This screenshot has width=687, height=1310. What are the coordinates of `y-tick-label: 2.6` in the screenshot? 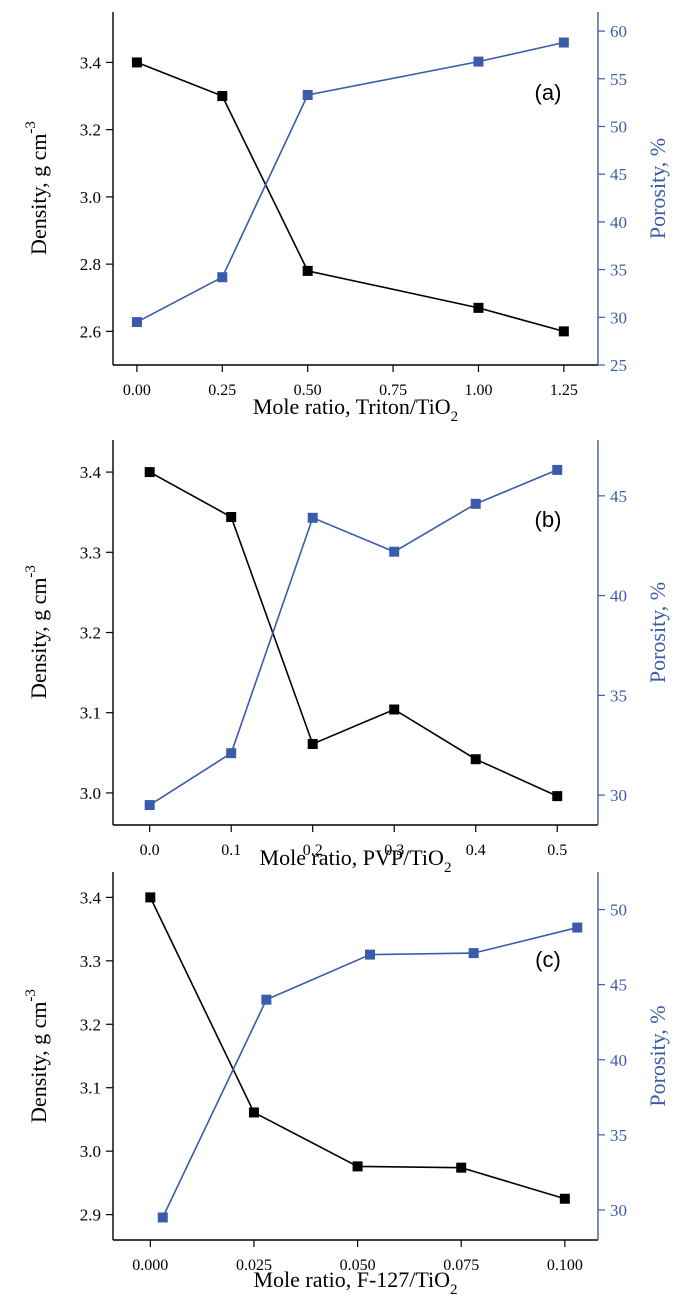 It's located at (90, 331).